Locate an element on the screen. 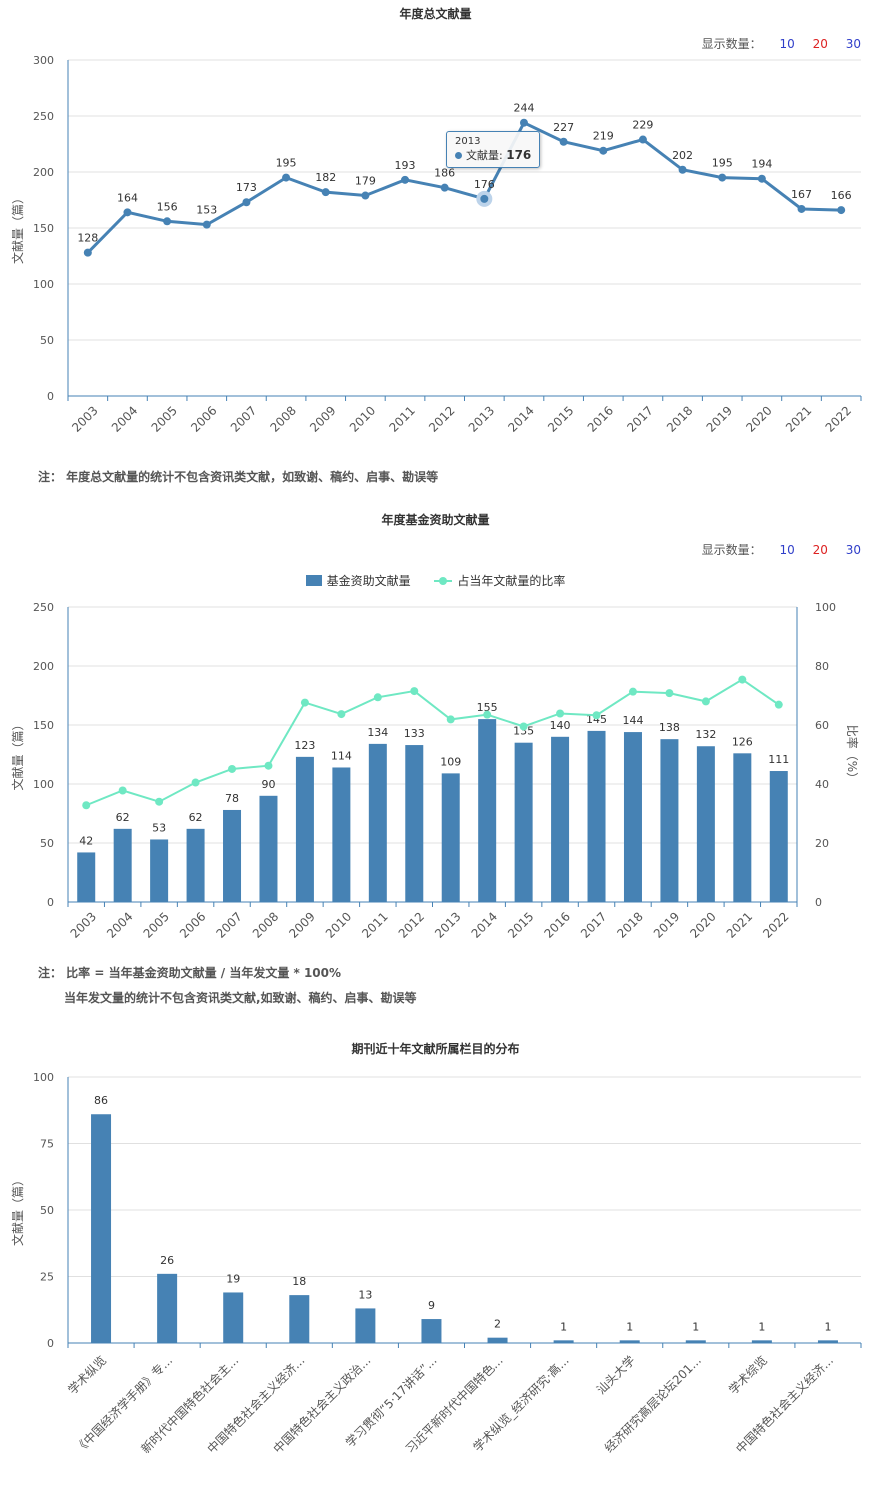 The height and width of the screenshot is (1488, 871). y-tick-label: 150 is located at coordinates (43, 725).